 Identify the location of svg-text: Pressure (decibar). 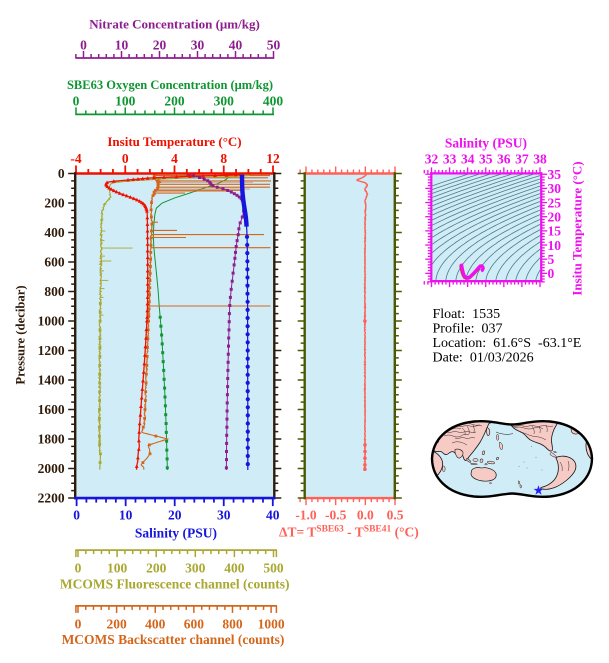
(21, 334).